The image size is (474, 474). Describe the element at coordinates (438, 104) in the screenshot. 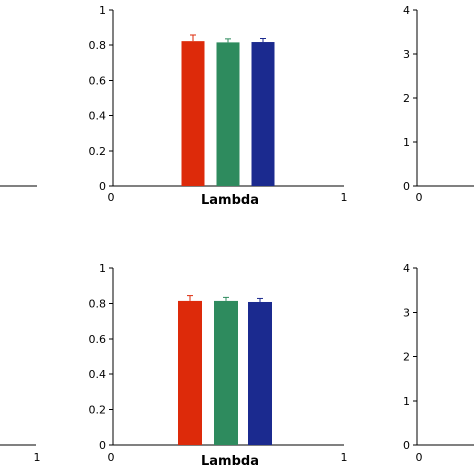

I see `chart-right-top: 0 1 2 3 4 0` at that location.